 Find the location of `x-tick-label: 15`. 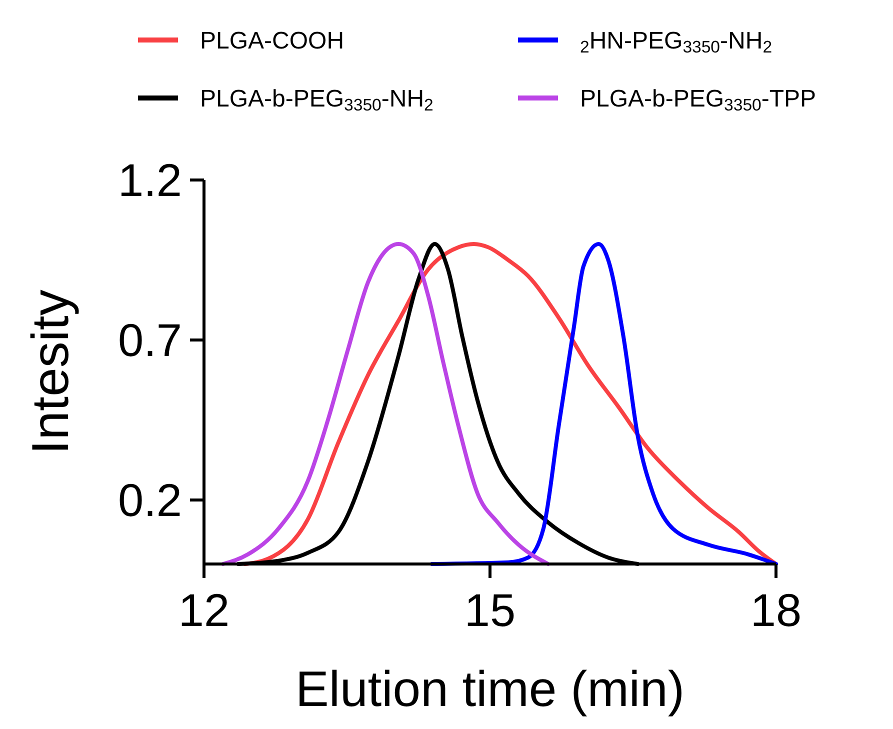

x-tick-label: 15 is located at coordinates (490, 610).